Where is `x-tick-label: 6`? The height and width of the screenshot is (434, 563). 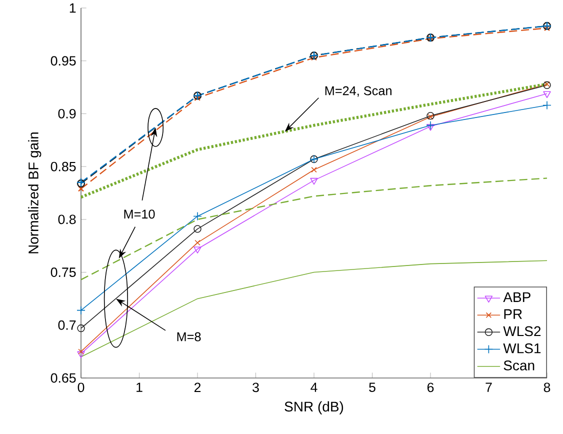
x-tick-label: 6 is located at coordinates (430, 387).